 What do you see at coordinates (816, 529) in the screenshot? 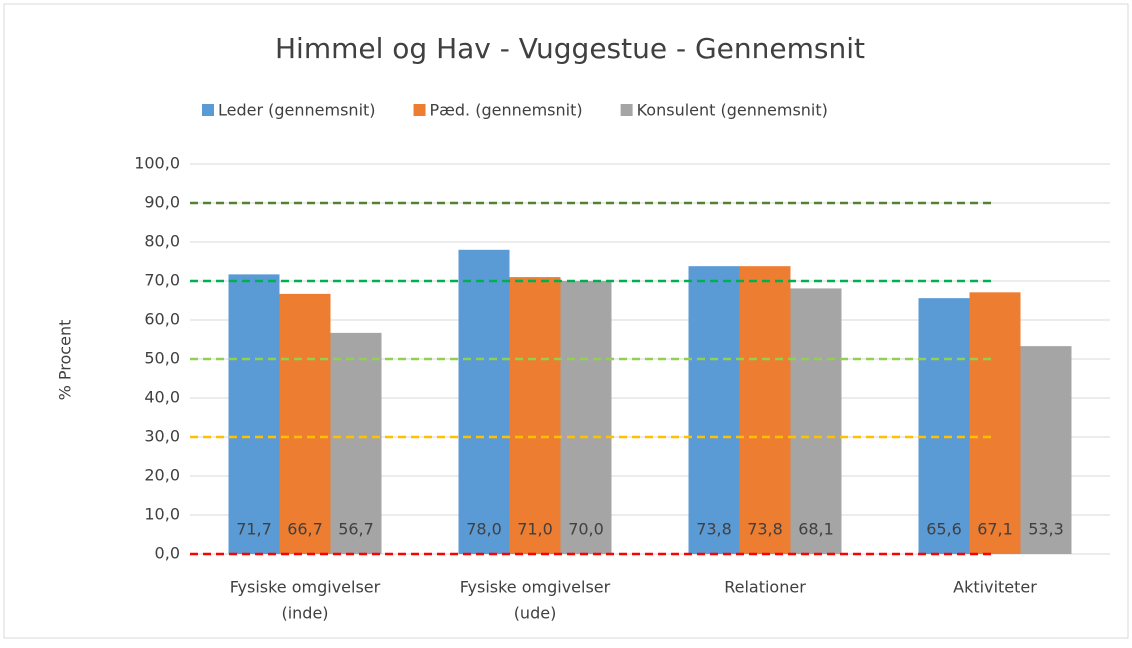
I see `data-label: 68,1` at bounding box center [816, 529].